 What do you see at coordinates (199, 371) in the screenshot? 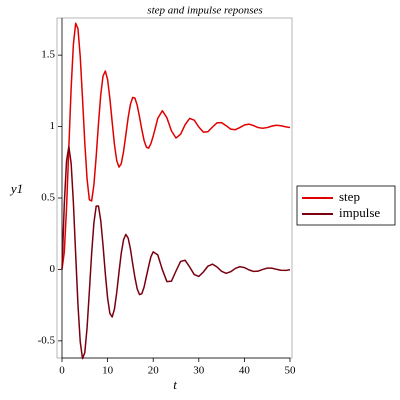
I see `x-tick-label: 30` at bounding box center [199, 371].